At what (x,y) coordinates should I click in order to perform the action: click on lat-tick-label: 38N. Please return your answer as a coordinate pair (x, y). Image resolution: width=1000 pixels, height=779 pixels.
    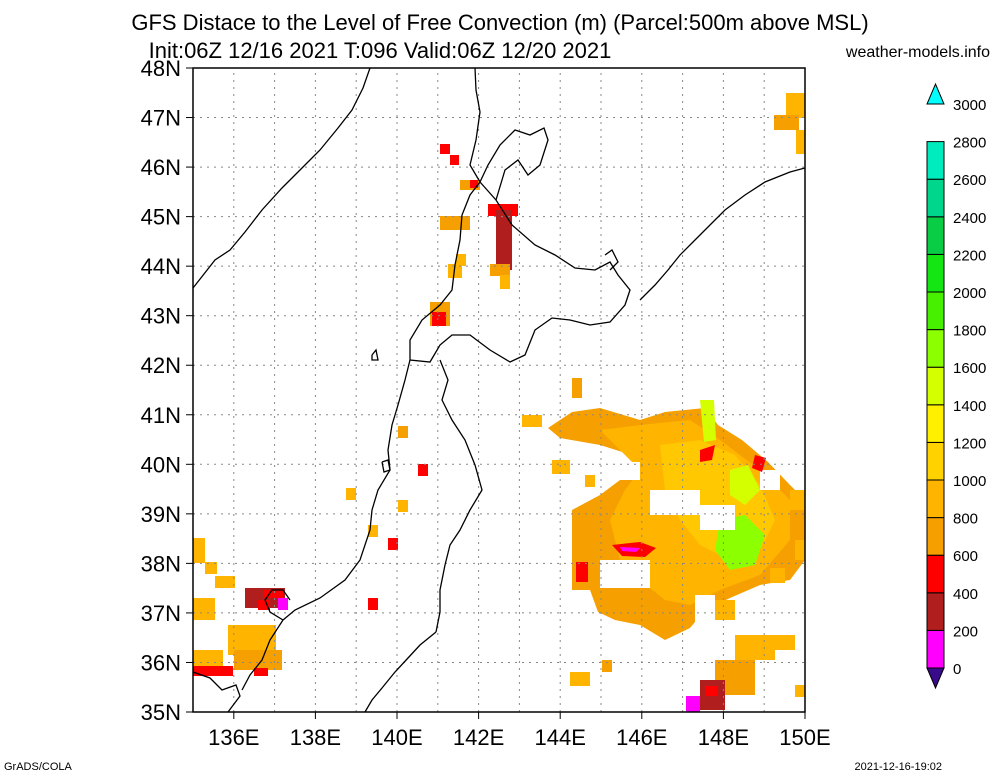
    Looking at the image, I should click on (161, 563).